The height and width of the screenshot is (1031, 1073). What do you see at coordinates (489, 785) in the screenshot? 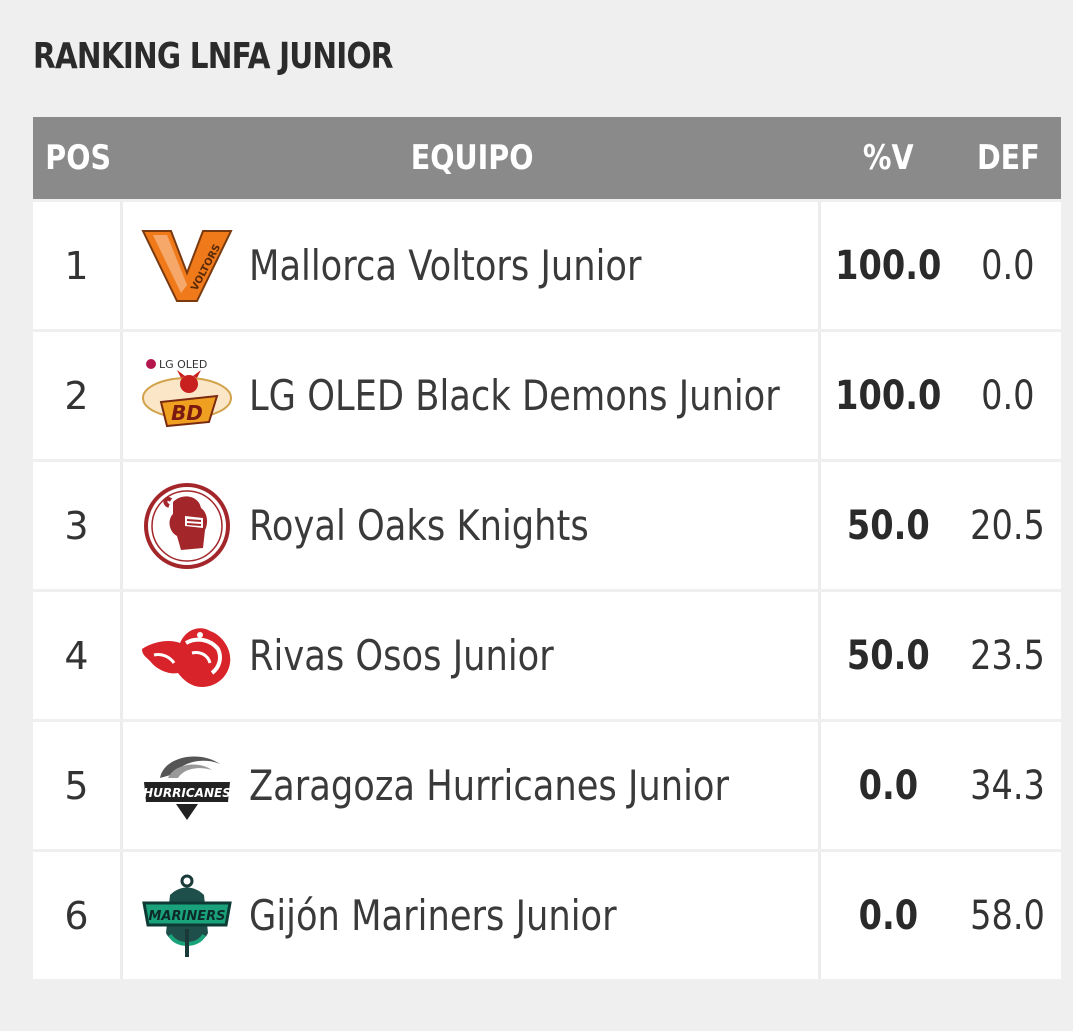
I see `team-name: Zaragoza Hurricanes Junior` at bounding box center [489, 785].